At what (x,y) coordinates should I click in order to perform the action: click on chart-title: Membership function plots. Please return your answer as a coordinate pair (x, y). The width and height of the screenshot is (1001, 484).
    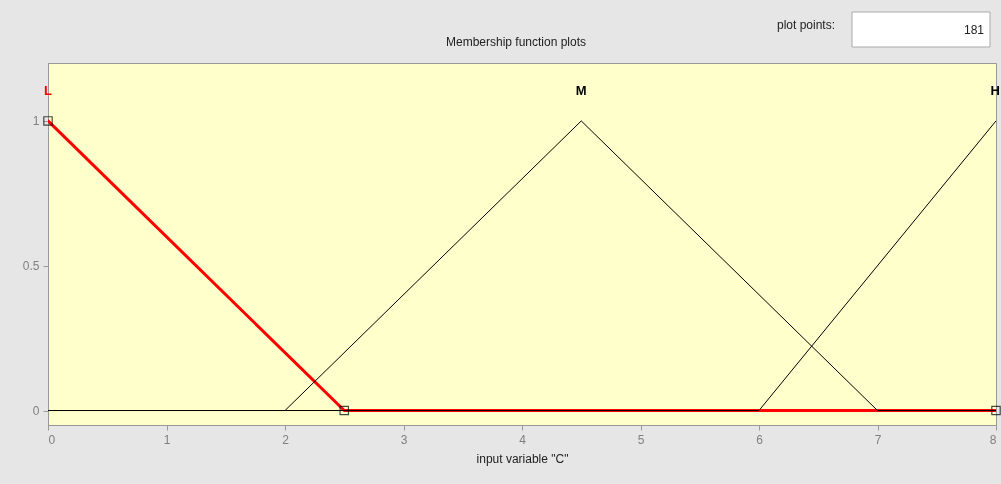
    Looking at the image, I should click on (516, 42).